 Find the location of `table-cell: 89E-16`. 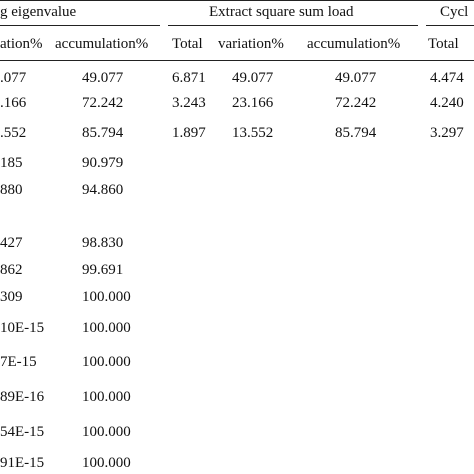

table-cell: 89E-16 is located at coordinates (22, 397).